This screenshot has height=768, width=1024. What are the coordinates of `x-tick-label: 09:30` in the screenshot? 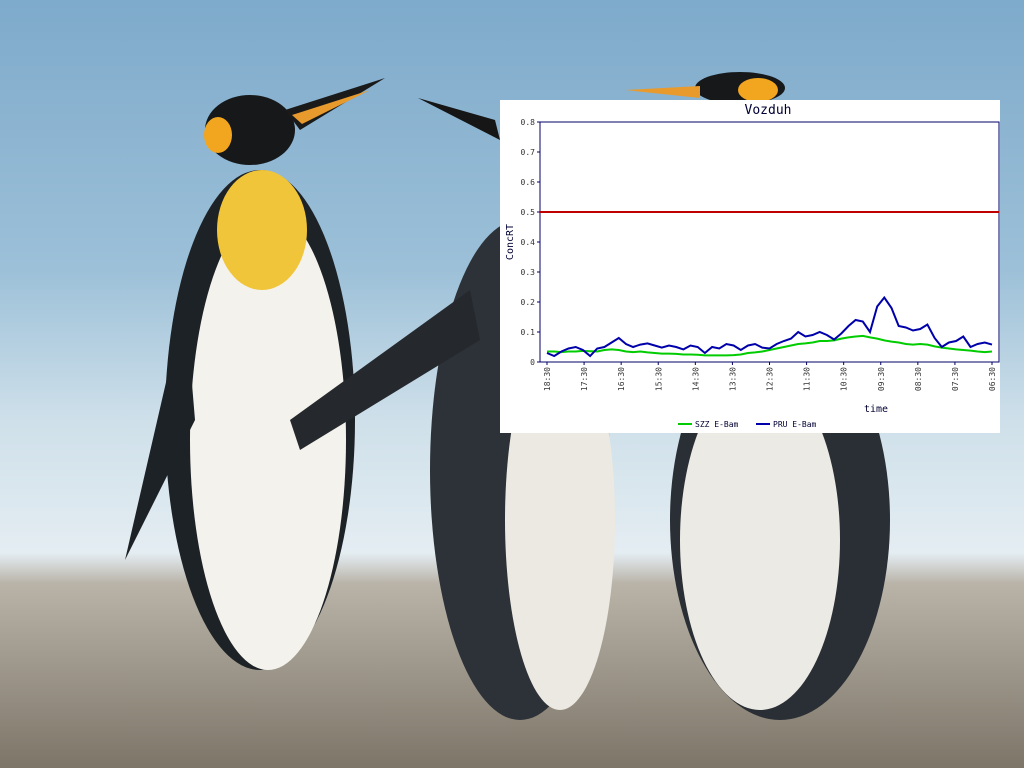 It's located at (881, 379).